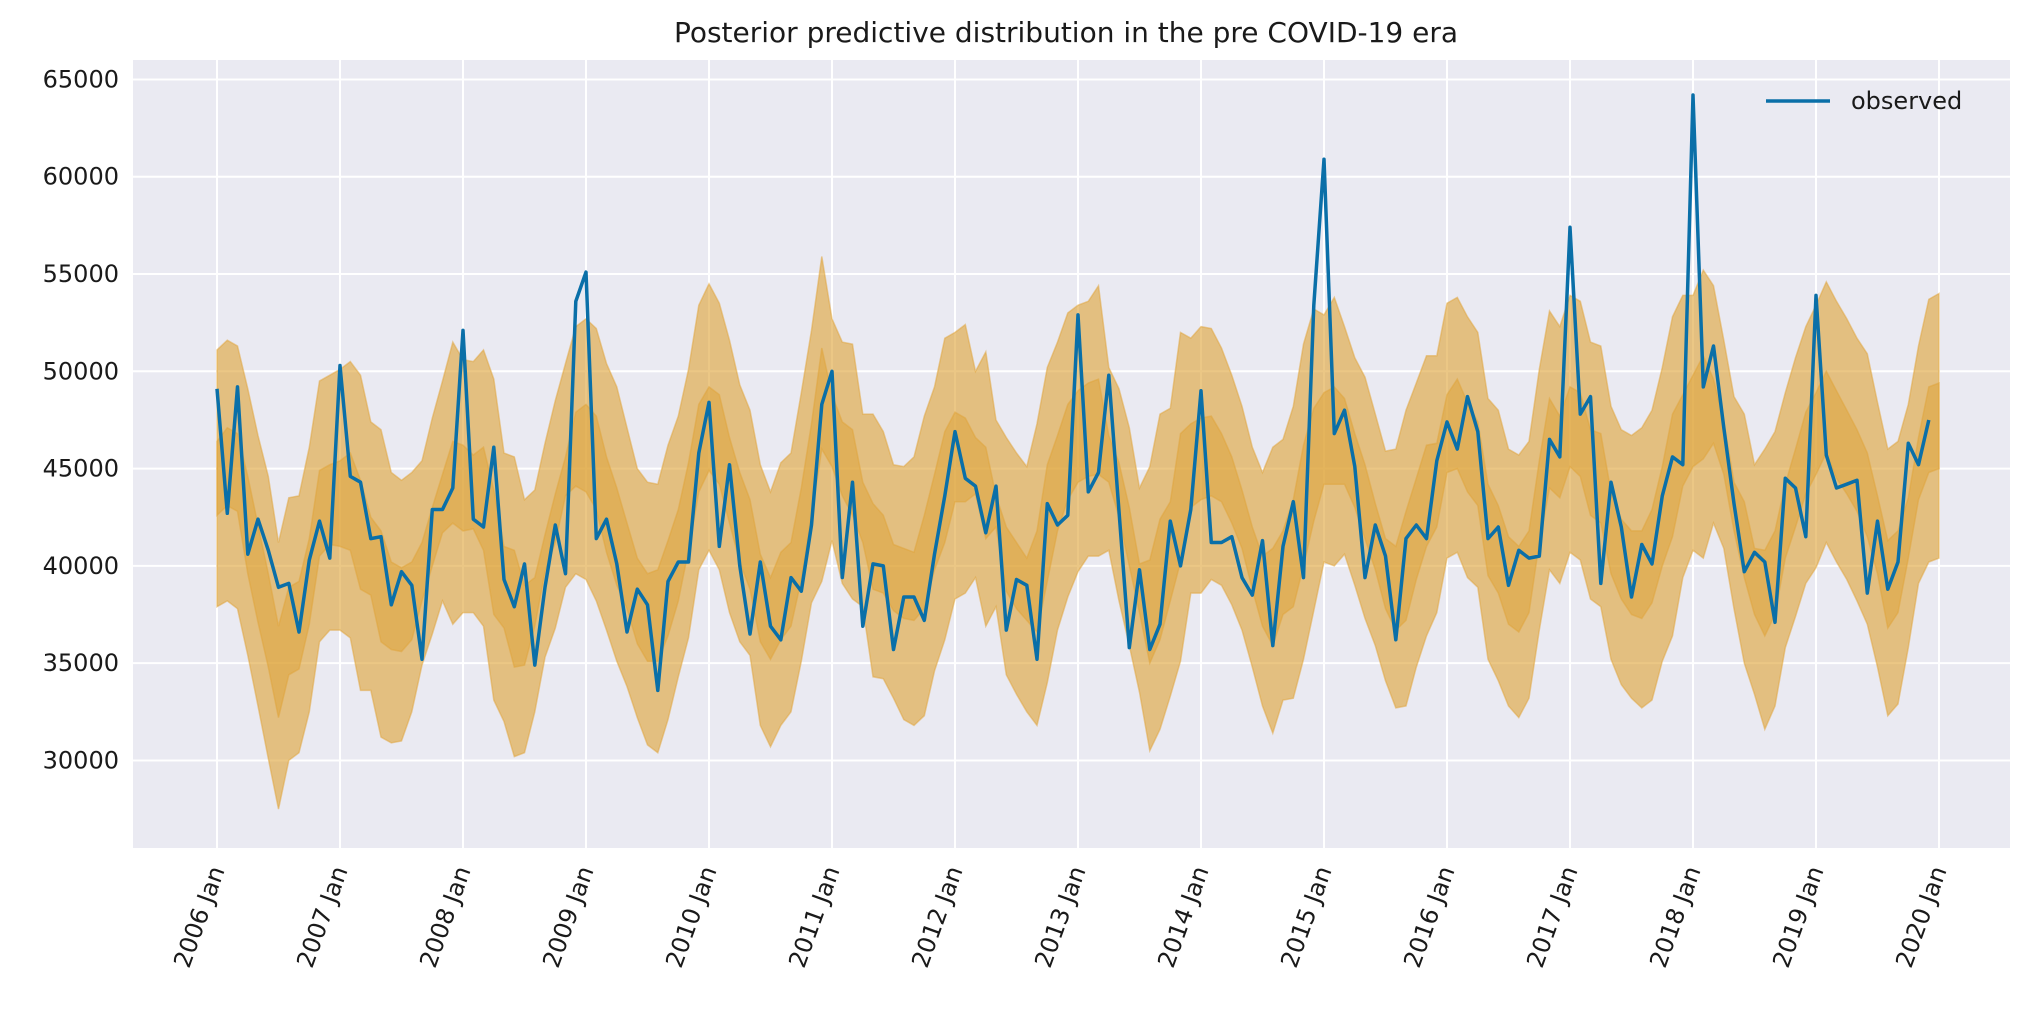 This screenshot has width=2023, height=1023. I want to click on y-tick-label: 55000, so click(81, 274).